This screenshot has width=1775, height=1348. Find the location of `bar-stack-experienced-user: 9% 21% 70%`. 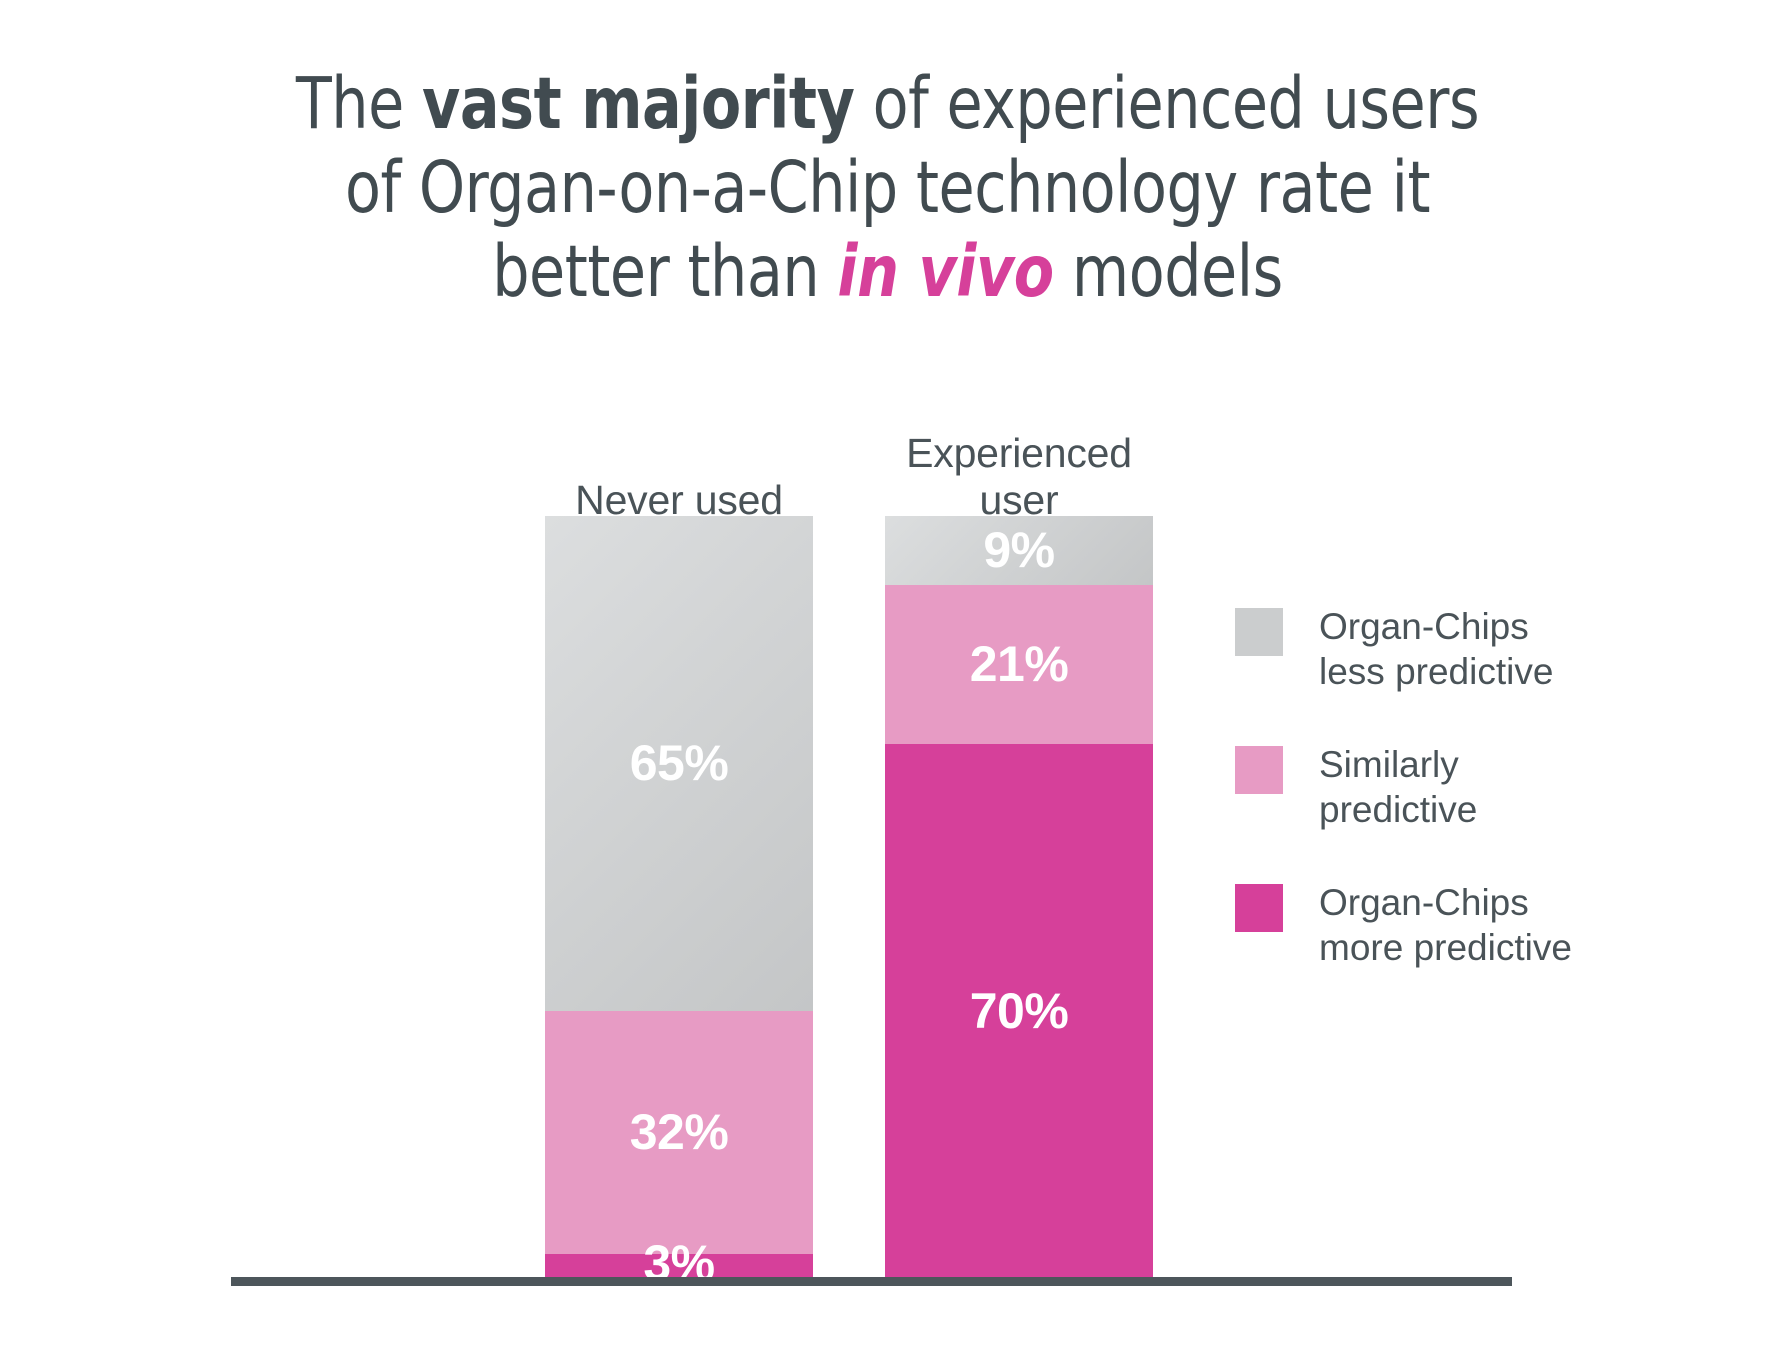

bar-stack-experienced-user: 9% 21% 70% is located at coordinates (1019, 896).